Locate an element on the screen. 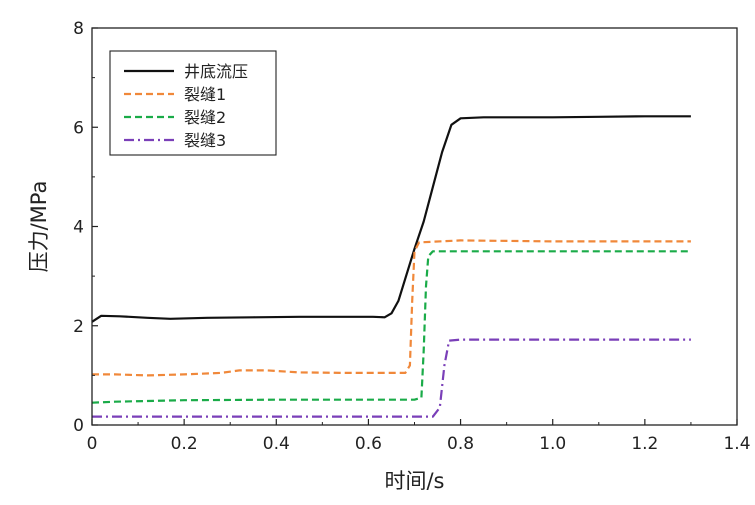  legend-box is located at coordinates (193, 103).